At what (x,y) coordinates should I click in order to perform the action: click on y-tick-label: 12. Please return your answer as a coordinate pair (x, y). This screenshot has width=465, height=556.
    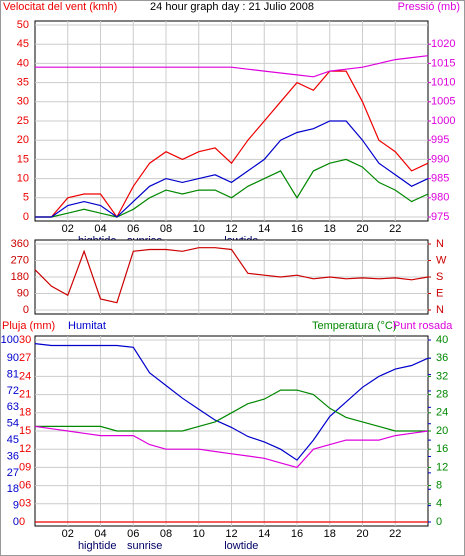
    Looking at the image, I should click on (25, 449).